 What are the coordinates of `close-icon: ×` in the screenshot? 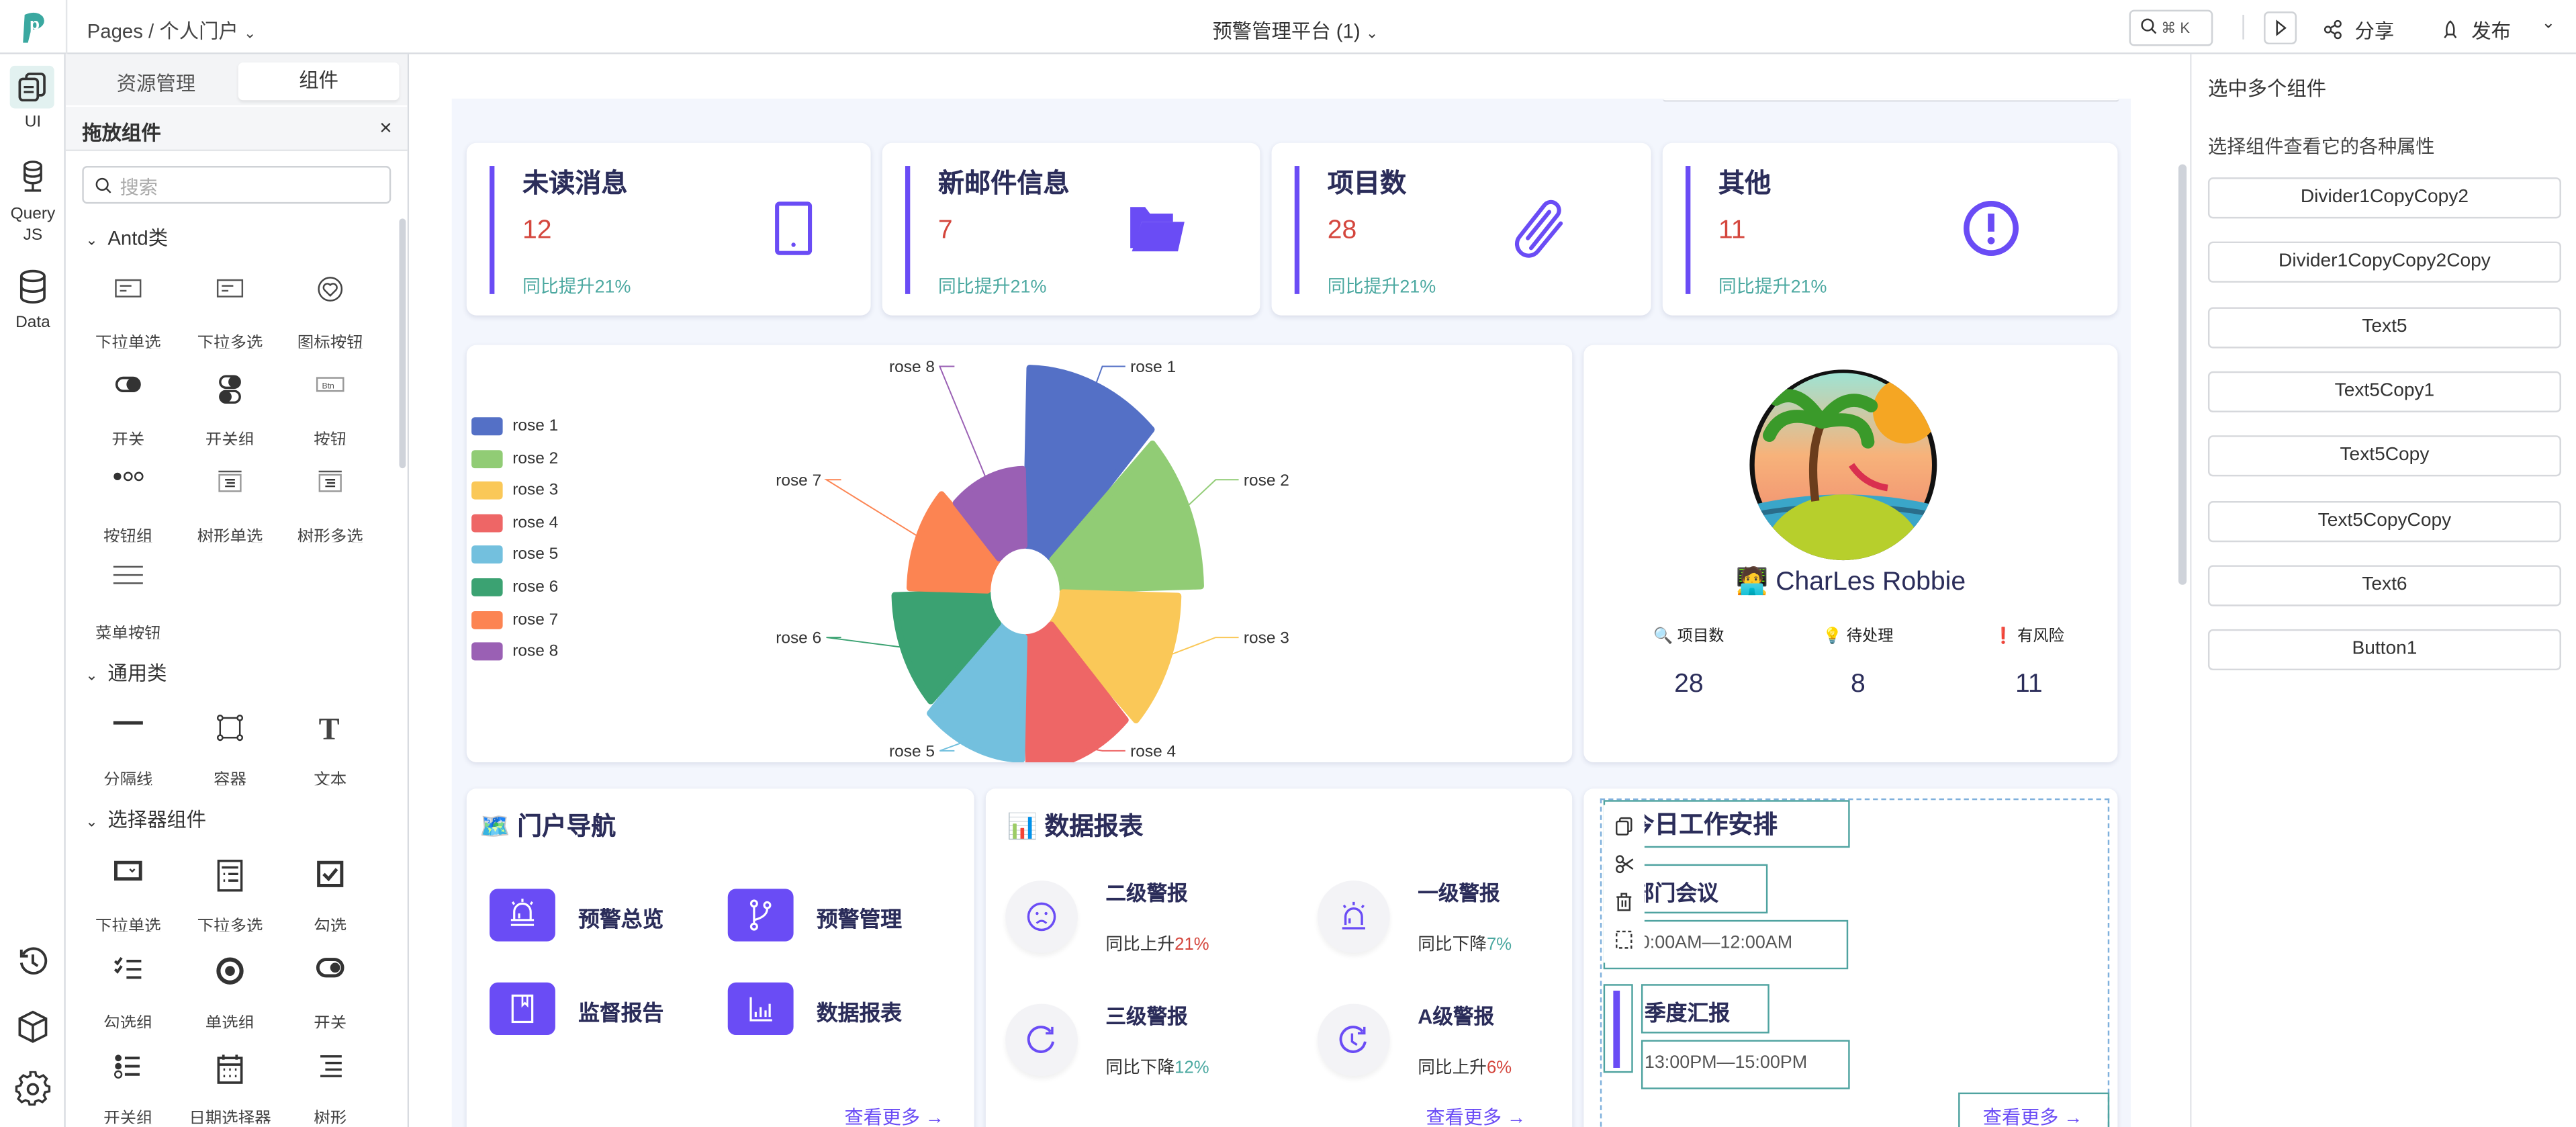 It's located at (385, 127).